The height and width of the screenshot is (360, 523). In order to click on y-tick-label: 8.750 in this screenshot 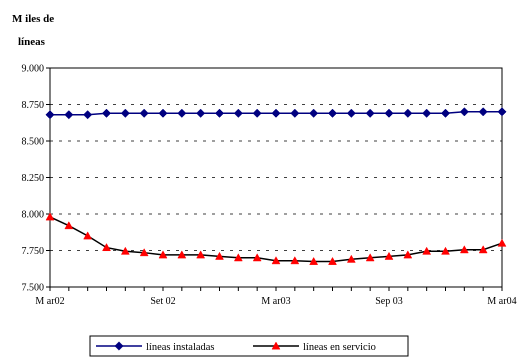, I will do `click(33, 105)`.